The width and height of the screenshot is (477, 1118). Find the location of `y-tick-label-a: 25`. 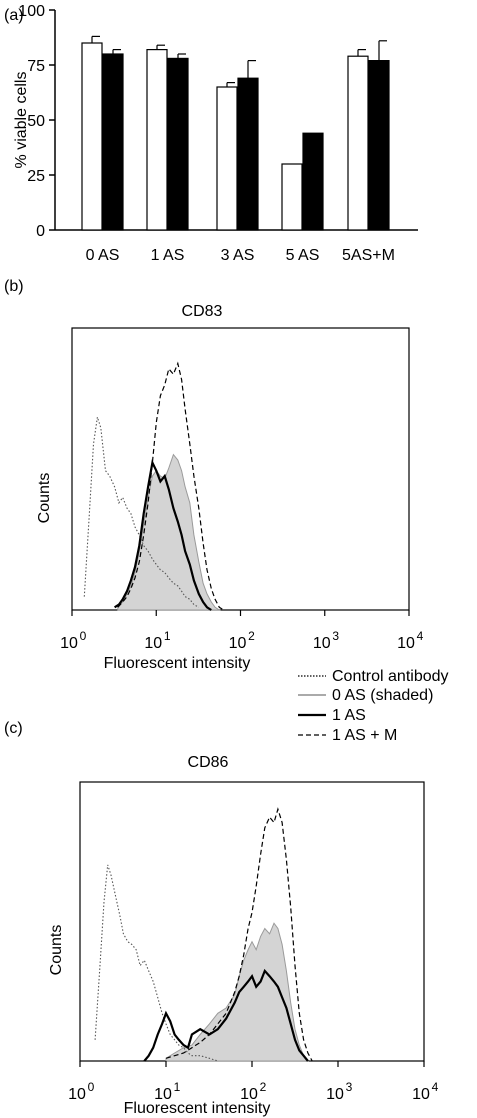

y-tick-label-a: 25 is located at coordinates (36, 176).